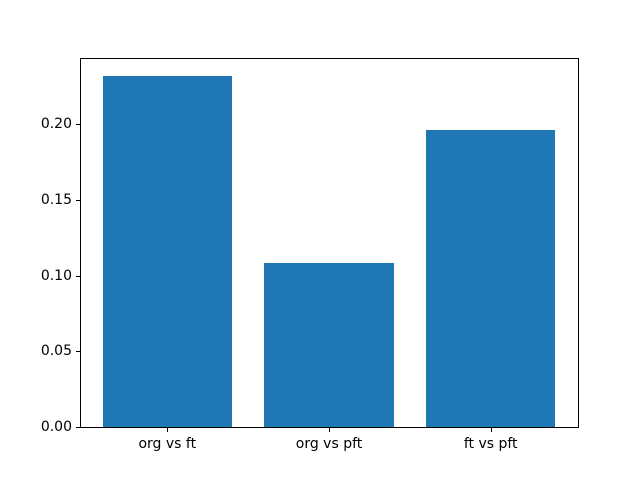 The height and width of the screenshot is (480, 640). What do you see at coordinates (56, 275) in the screenshot?
I see `y-tick-label: 0.10` at bounding box center [56, 275].